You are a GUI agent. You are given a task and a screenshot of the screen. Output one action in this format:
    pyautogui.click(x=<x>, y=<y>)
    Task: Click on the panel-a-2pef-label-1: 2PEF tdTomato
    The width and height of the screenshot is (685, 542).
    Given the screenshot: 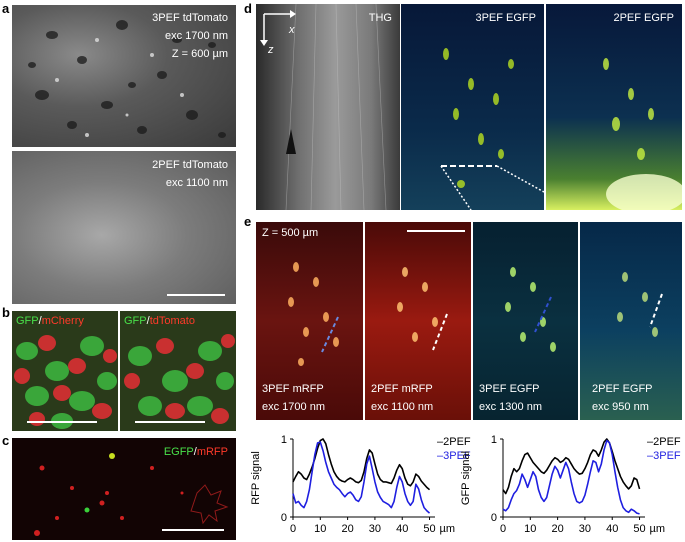 What is the action you would take?
    pyautogui.click(x=190, y=165)
    